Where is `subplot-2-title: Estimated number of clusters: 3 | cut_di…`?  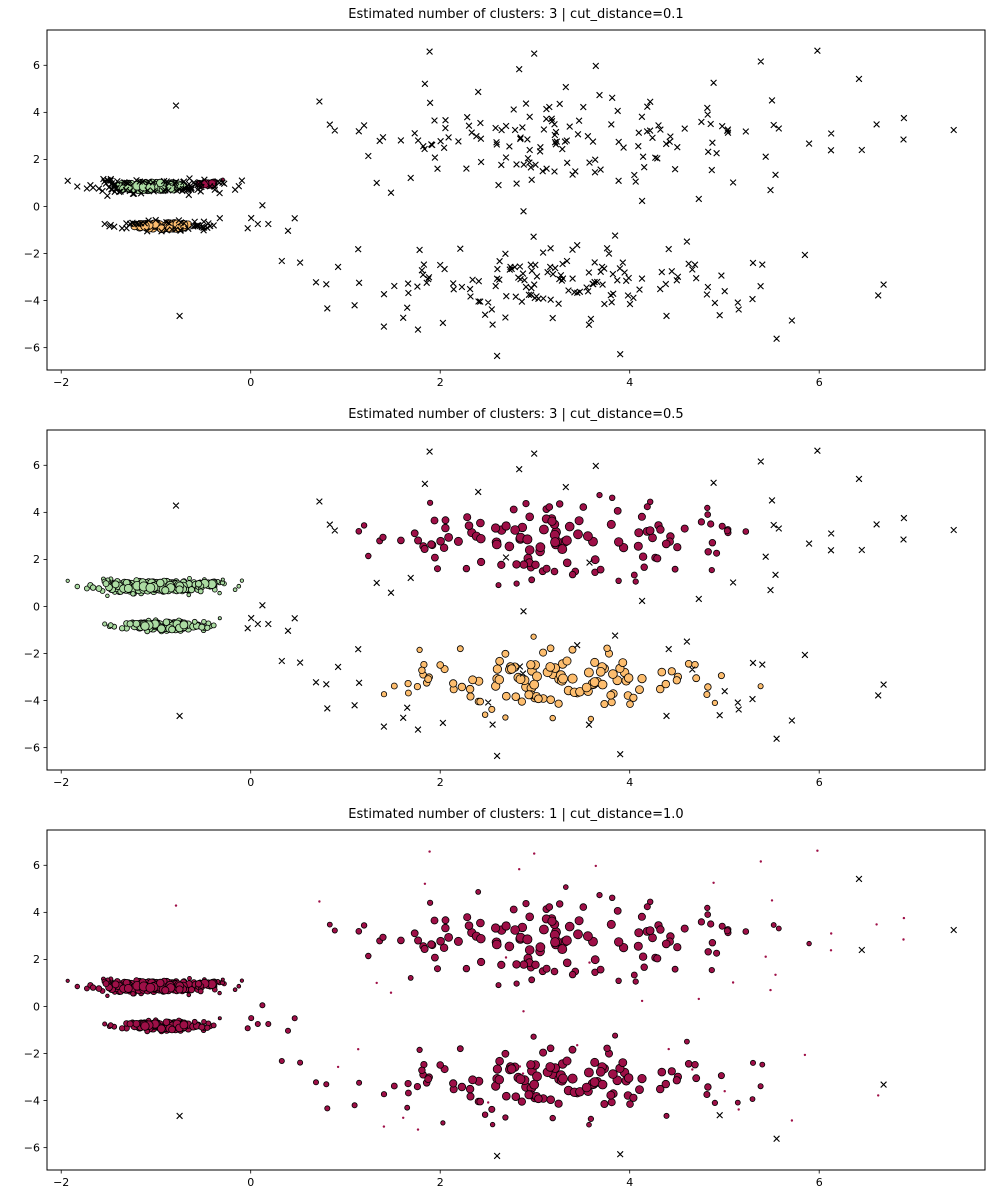 subplot-2-title: Estimated number of clusters: 3 | cut_di… is located at coordinates (516, 414).